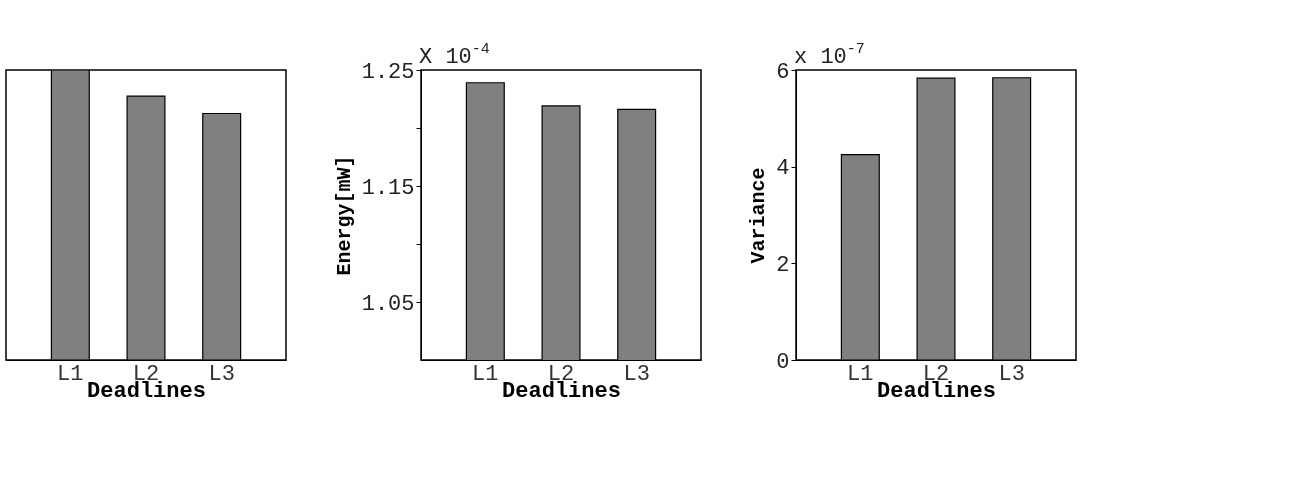 The width and height of the screenshot is (1311, 481). Describe the element at coordinates (388, 72) in the screenshot. I see `y-tick-label: 1.25` at that location.